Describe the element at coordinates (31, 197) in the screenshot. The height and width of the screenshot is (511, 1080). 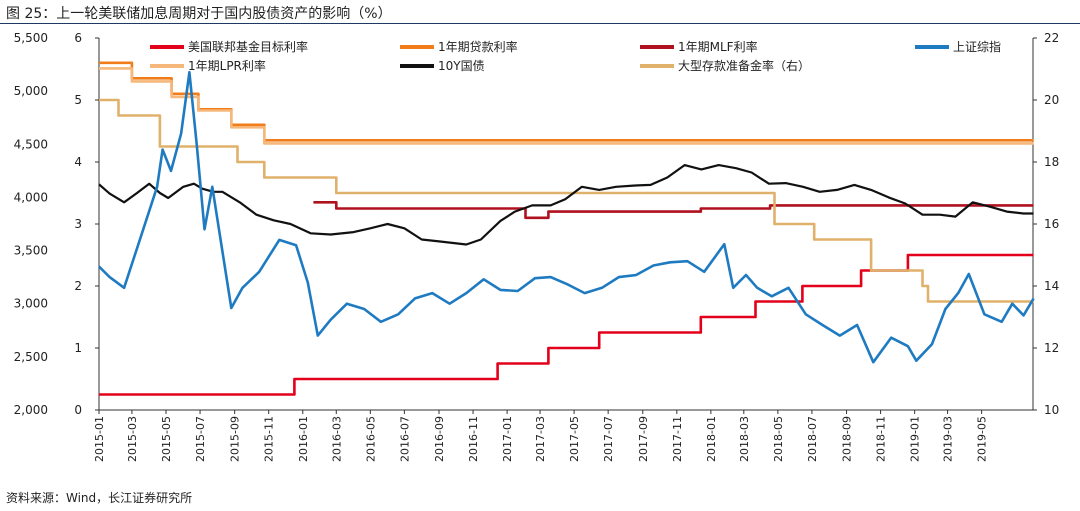
I see `left-outer-tick-label: 4,000` at that location.